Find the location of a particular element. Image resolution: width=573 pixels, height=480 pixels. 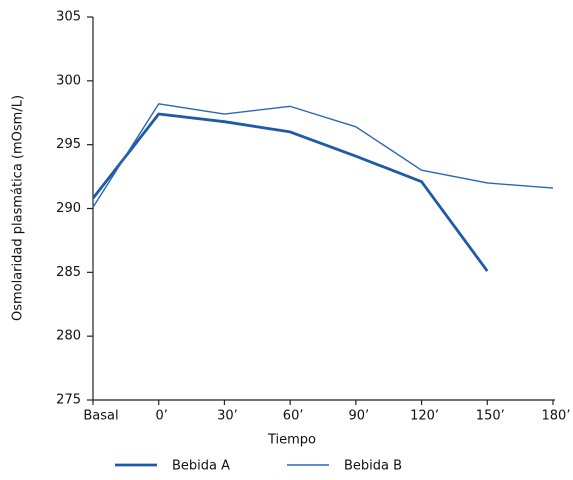

y-tick-label: 275 is located at coordinates (68, 400).